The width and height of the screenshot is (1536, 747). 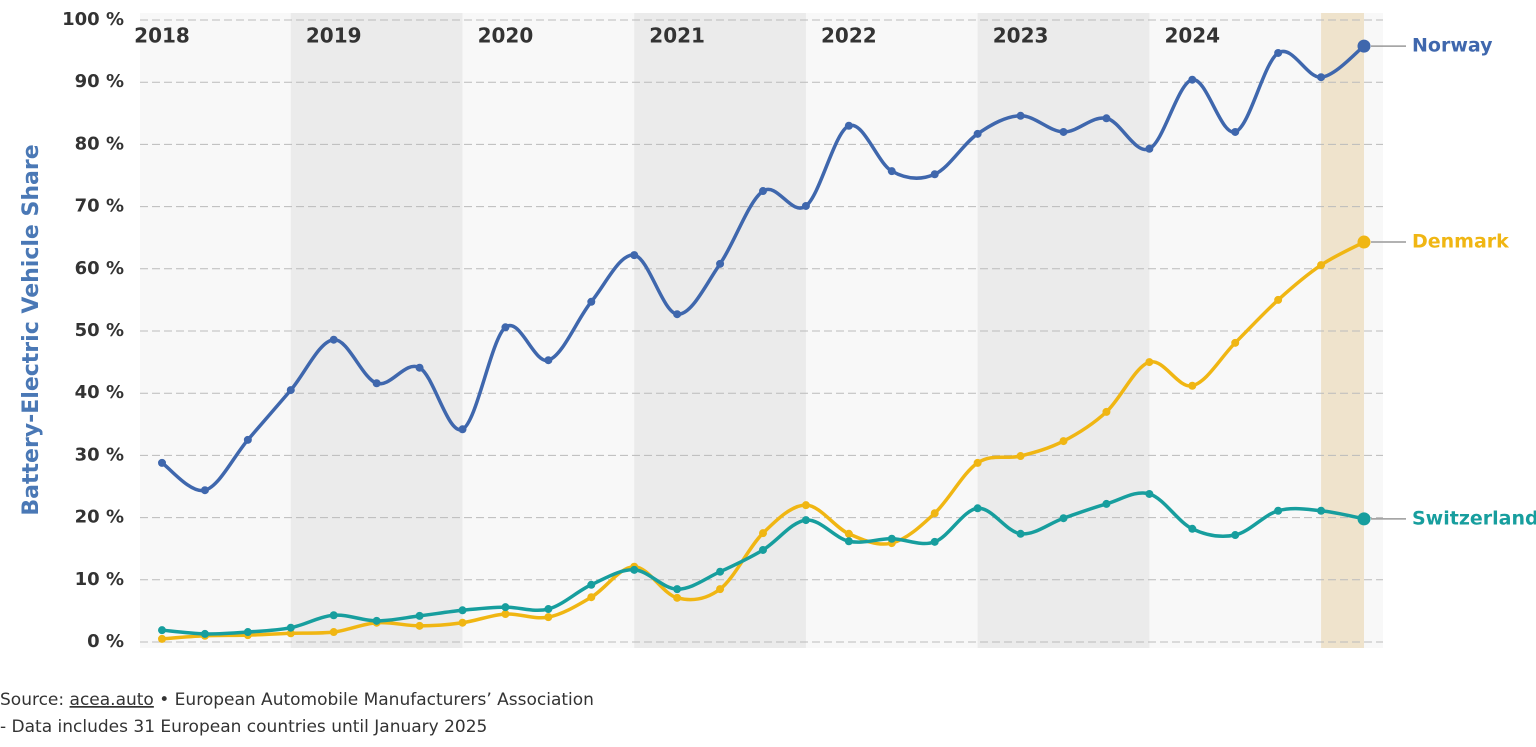 What do you see at coordinates (1474, 518) in the screenshot?
I see `series-label: Switzerland` at bounding box center [1474, 518].